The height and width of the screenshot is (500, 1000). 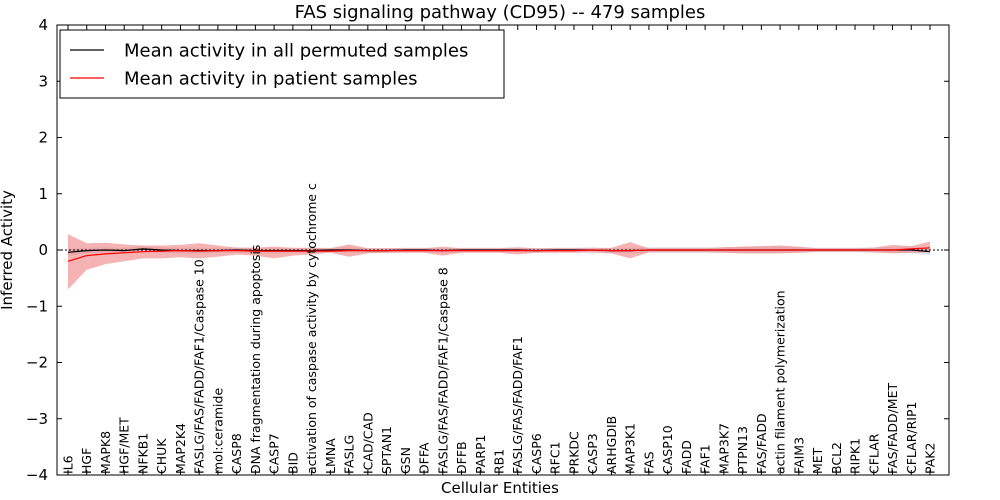 I want to click on x-tick-label: FAS, so click(x=648, y=462).